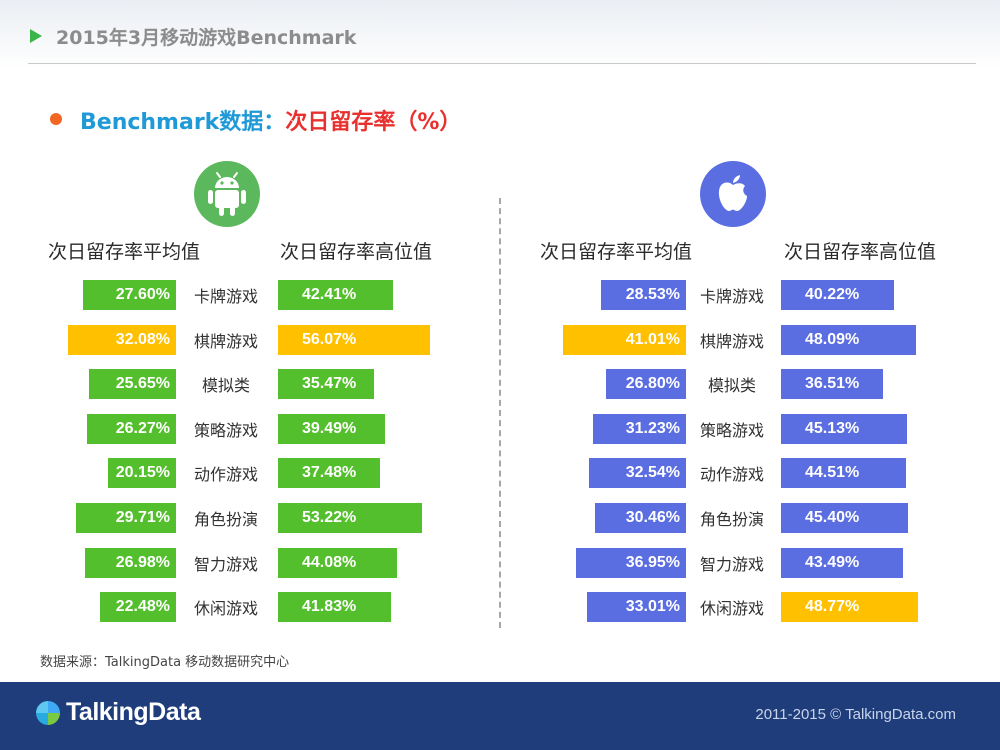  What do you see at coordinates (225, 519) in the screenshot?
I see `android-category-label: 角色扮演` at bounding box center [225, 519].